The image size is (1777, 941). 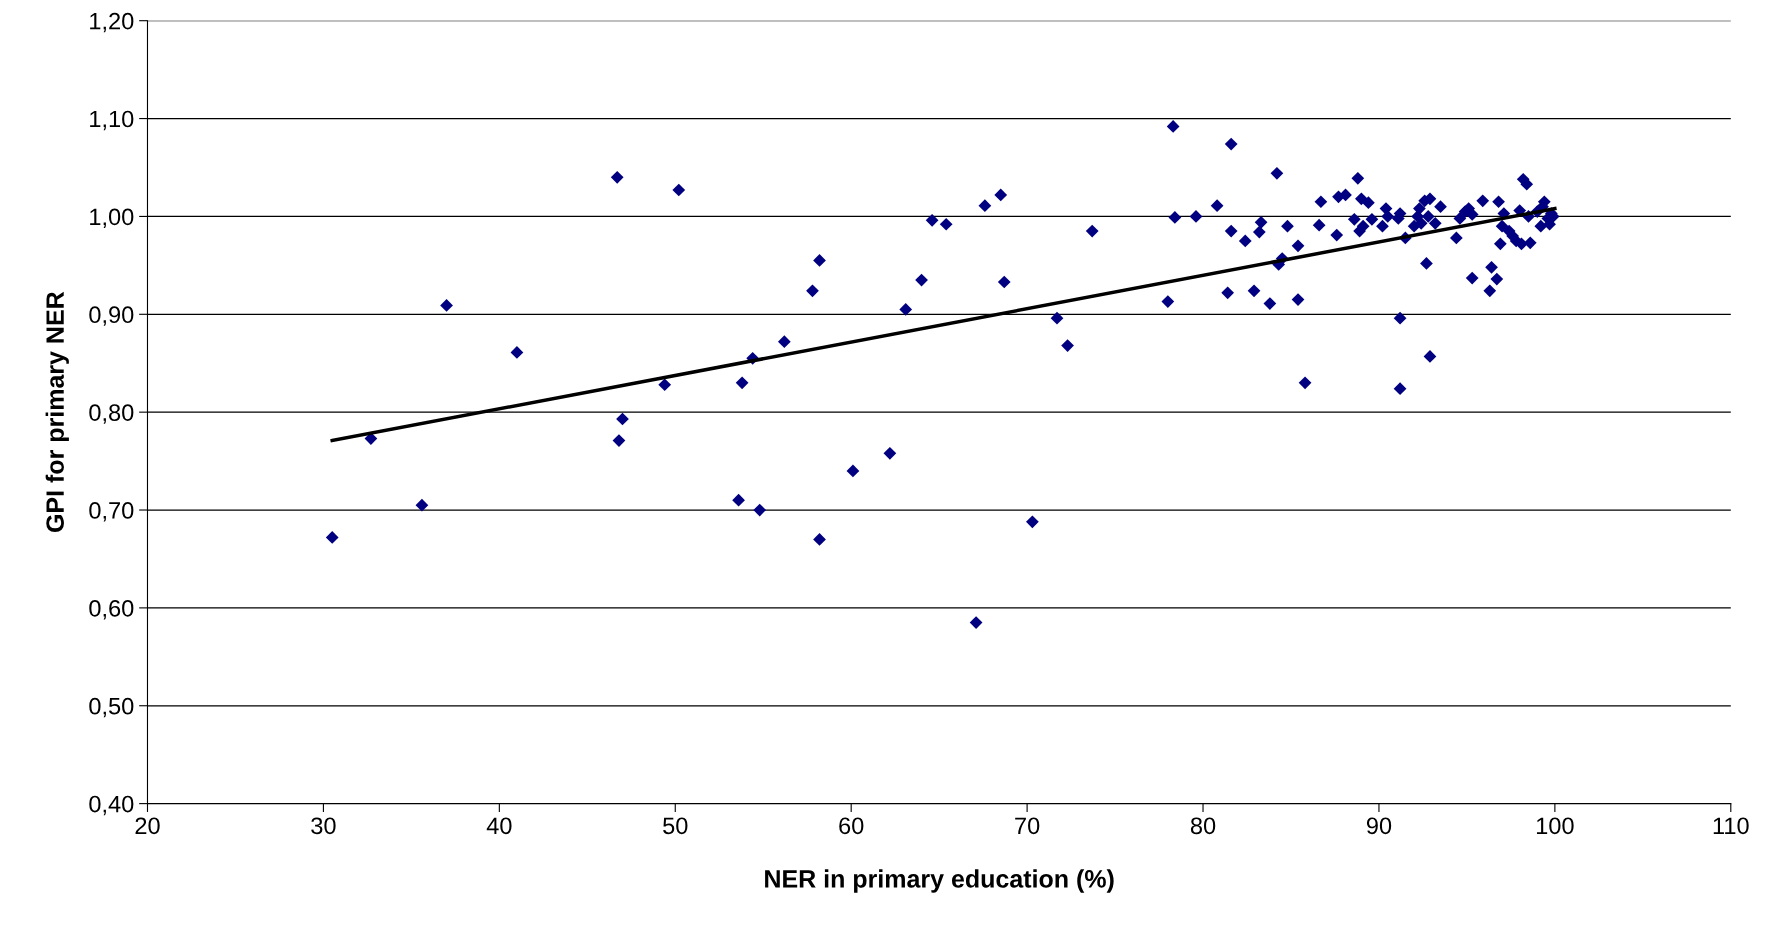 What do you see at coordinates (1379, 826) in the screenshot?
I see `x-tick-label: 90` at bounding box center [1379, 826].